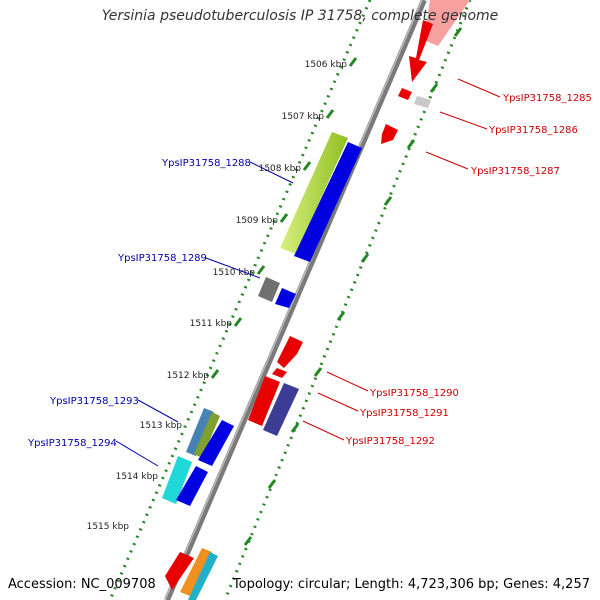 The height and width of the screenshot is (600, 600). Describe the element at coordinates (188, 376) in the screenshot. I see `tick-label-1512: 1512 kbp` at that location.